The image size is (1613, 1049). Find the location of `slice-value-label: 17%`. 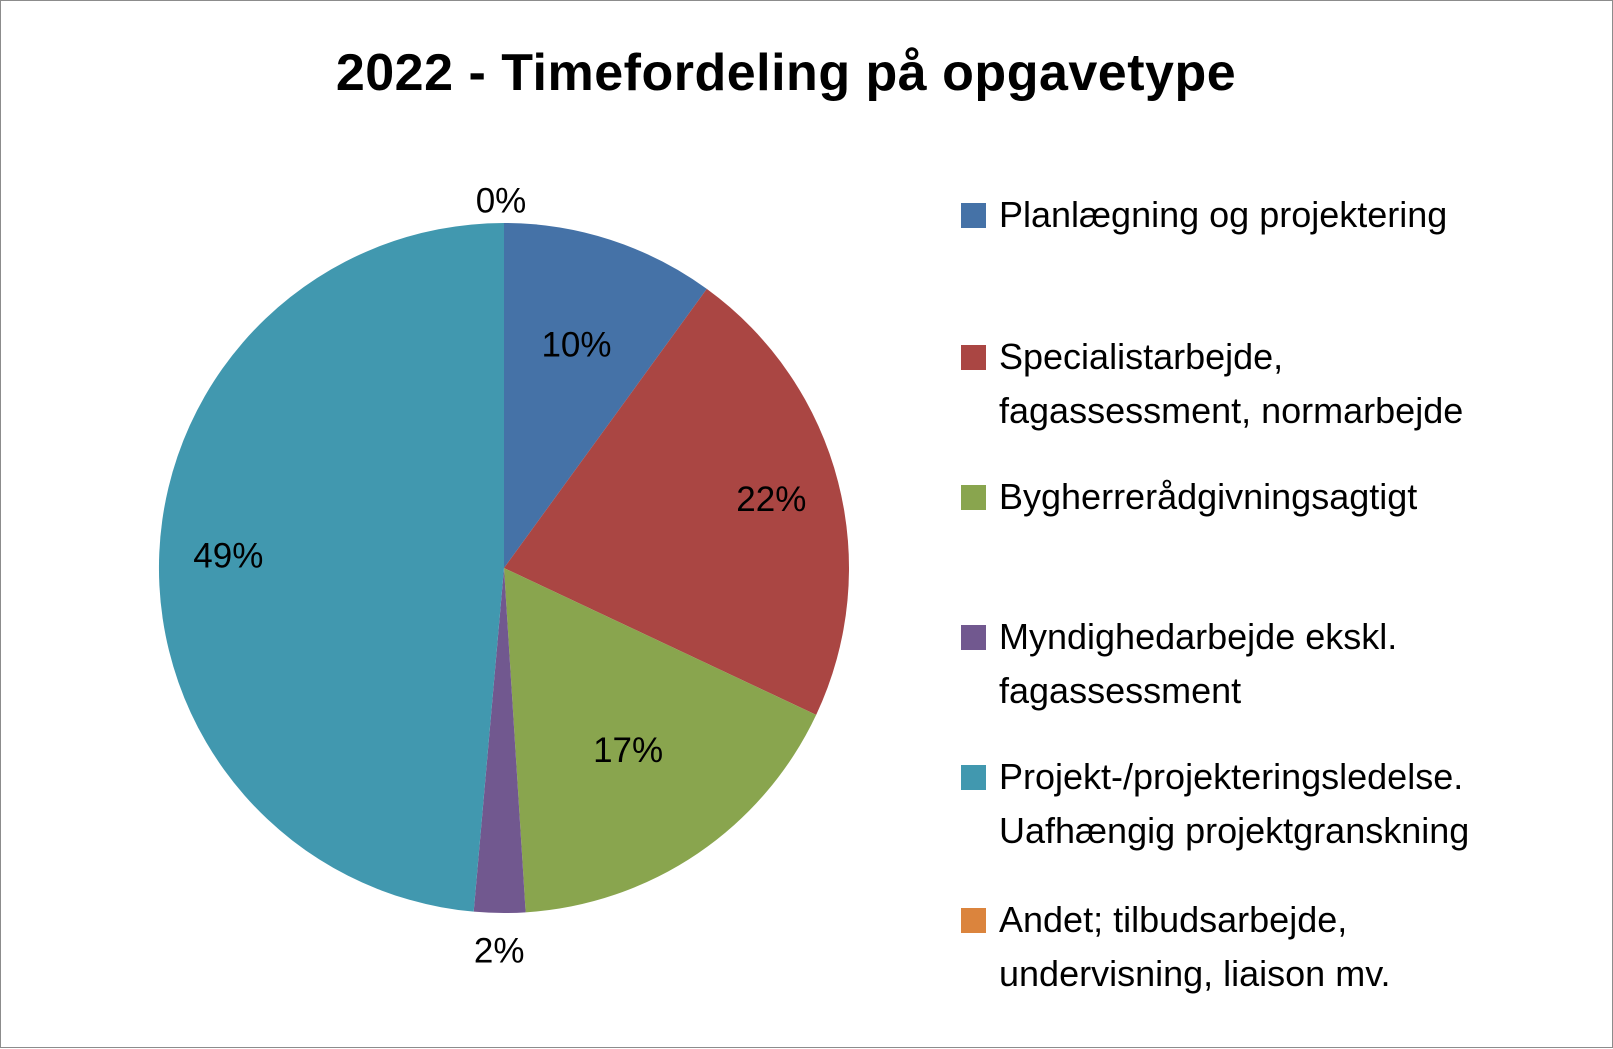

slice-value-label: 17% is located at coordinates (628, 750).